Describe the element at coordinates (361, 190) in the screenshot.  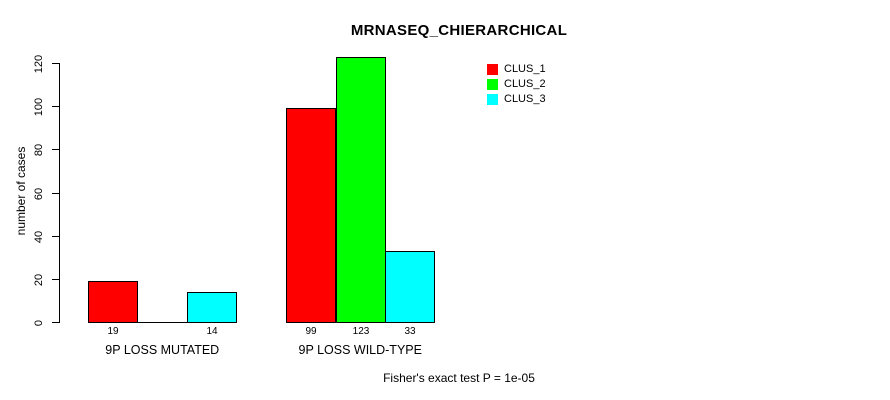
I see `bar-clus_2-group2` at that location.